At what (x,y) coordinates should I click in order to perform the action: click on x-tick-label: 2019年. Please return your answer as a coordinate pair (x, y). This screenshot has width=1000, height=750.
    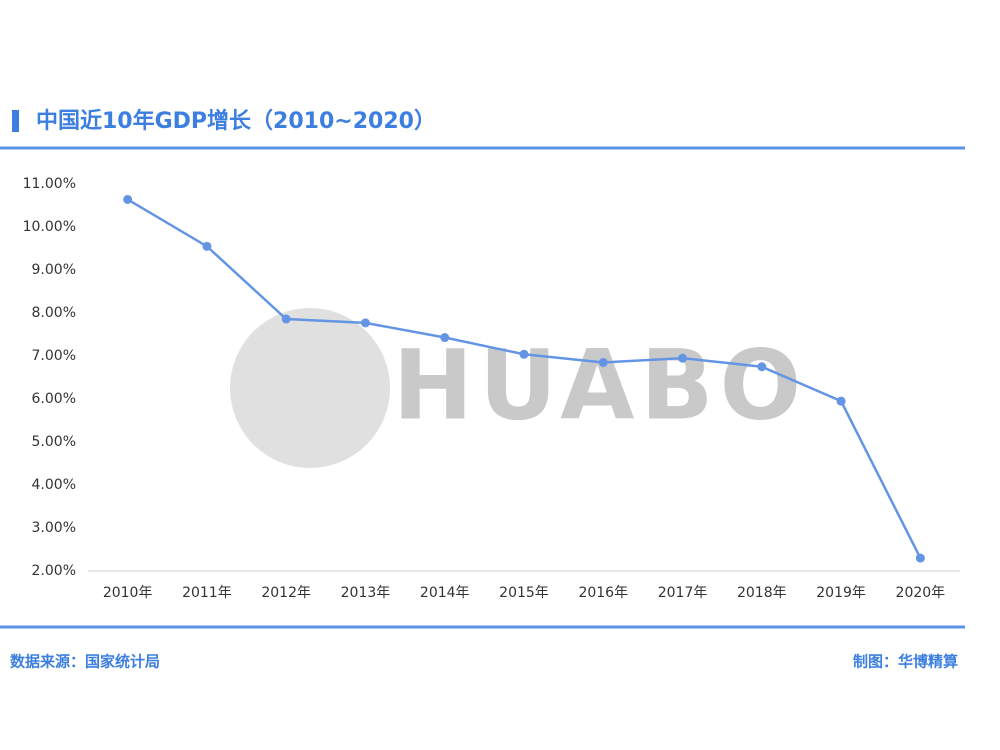
    Looking at the image, I should click on (841, 593).